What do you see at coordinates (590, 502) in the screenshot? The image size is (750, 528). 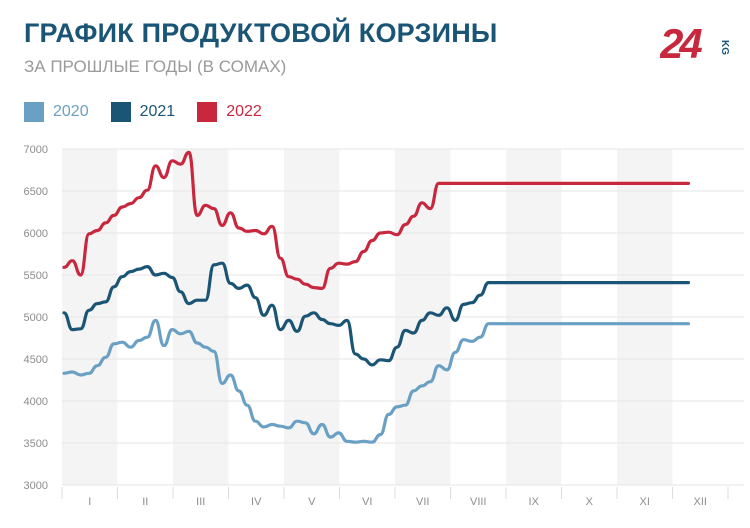 I see `x-tick-label-X: X` at bounding box center [590, 502].